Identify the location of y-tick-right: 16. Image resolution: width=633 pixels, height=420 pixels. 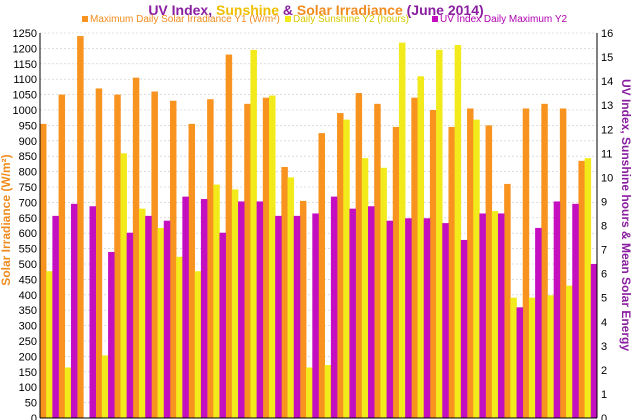
(607, 34).